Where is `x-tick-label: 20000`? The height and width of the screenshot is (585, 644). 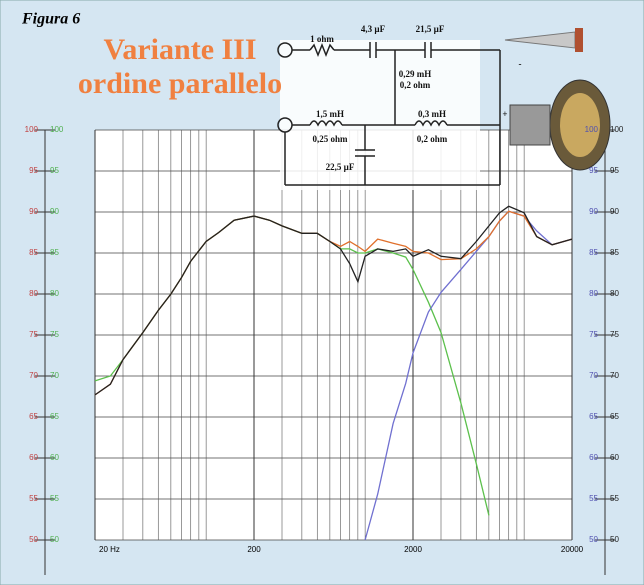 x-tick-label: 20000 is located at coordinates (572, 549).